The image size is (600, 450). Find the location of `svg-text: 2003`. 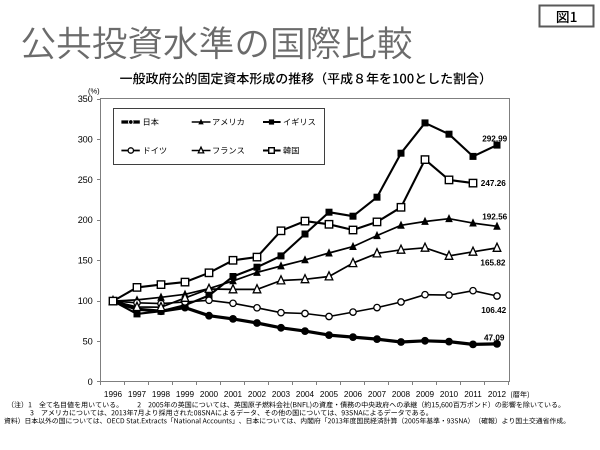

svg-text: 2003 is located at coordinates (281, 394).